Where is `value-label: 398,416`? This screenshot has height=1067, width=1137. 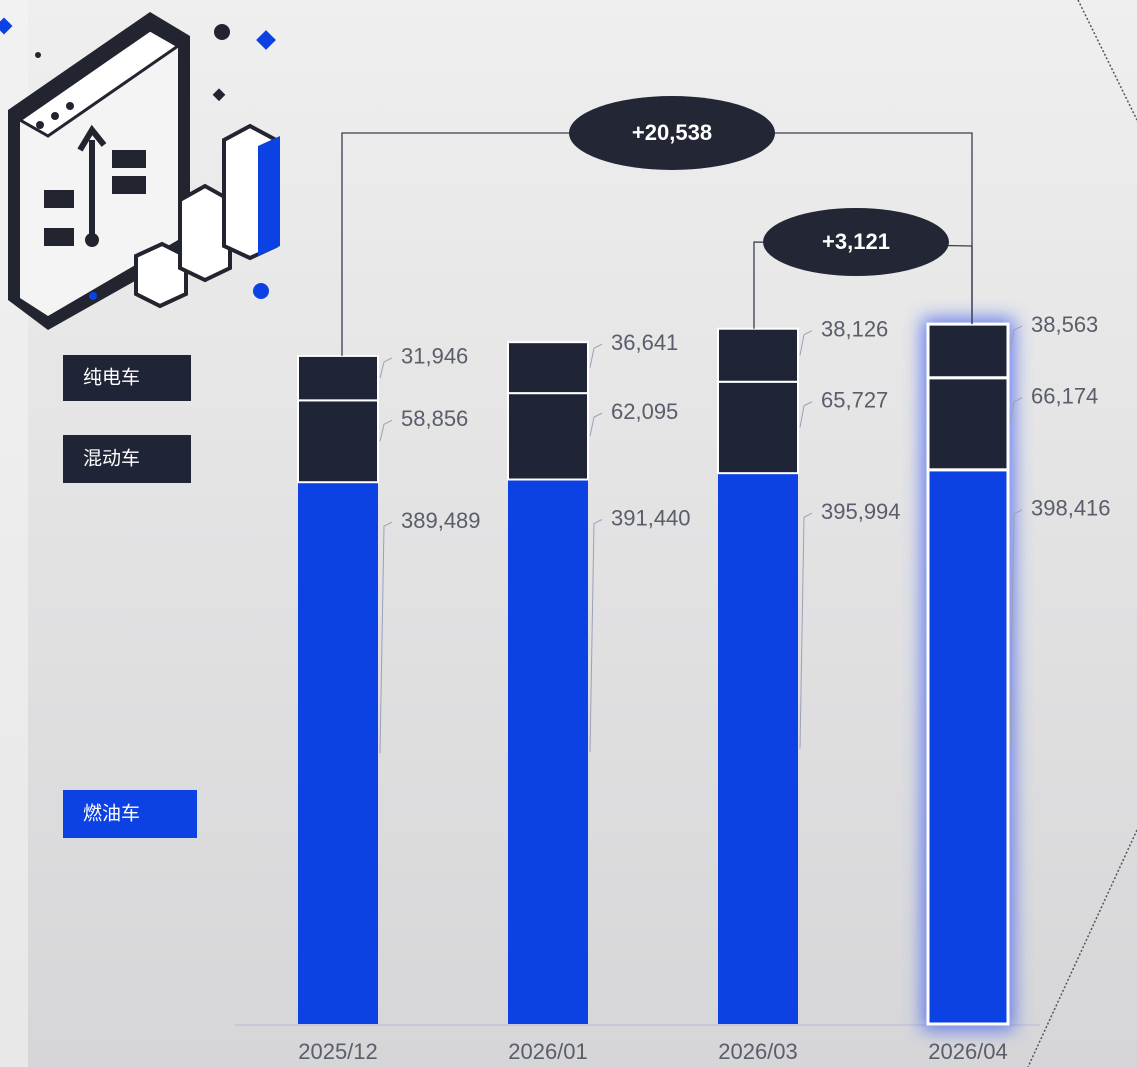 value-label: 398,416 is located at coordinates (1071, 508).